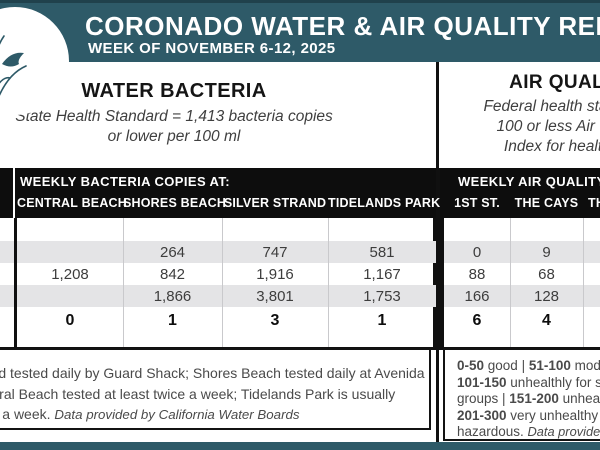 This screenshot has width=600, height=450. What do you see at coordinates (522, 252) in the screenshot?
I see `air-table-row: 0 9` at bounding box center [522, 252].